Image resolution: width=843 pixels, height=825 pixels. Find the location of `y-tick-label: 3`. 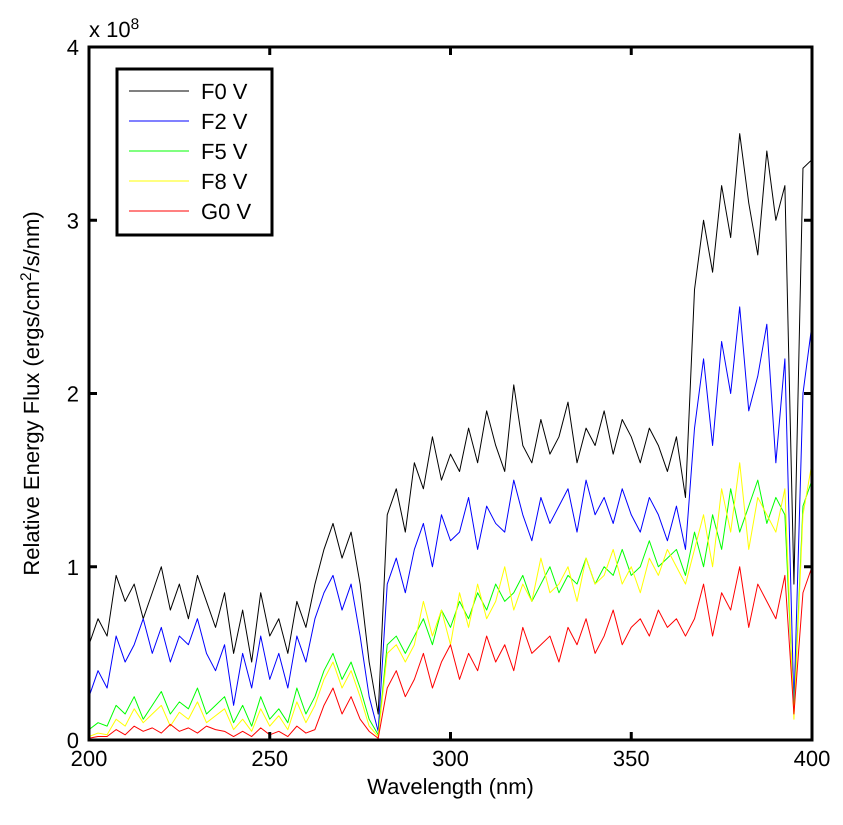

y-tick-label: 3 is located at coordinates (72, 221).